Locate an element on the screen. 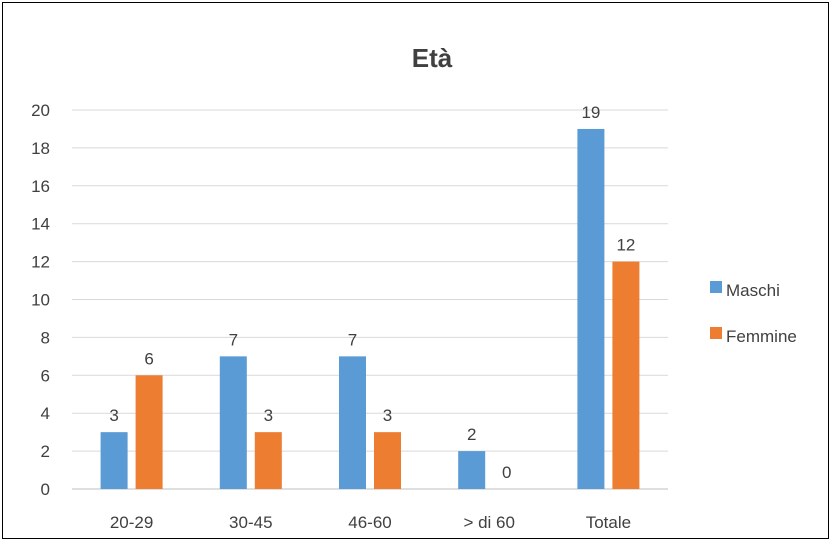 The width and height of the screenshot is (833, 543). y-tick-label: 8 is located at coordinates (45, 337).